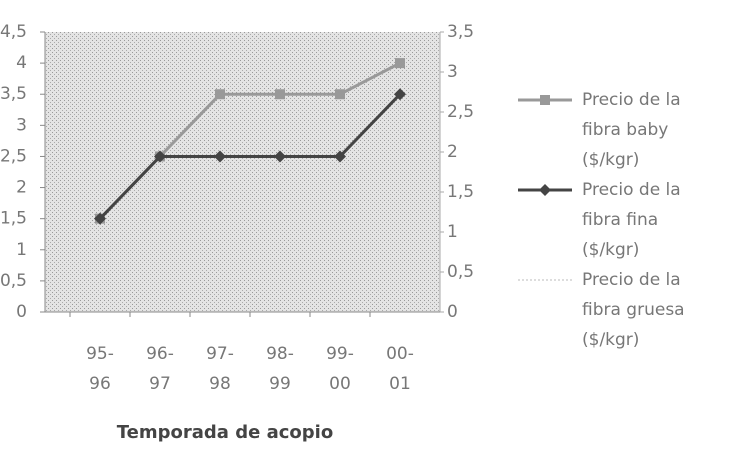 The width and height of the screenshot is (729, 450). What do you see at coordinates (13, 156) in the screenshot?
I see `y-tick-label: 2,5` at bounding box center [13, 156].